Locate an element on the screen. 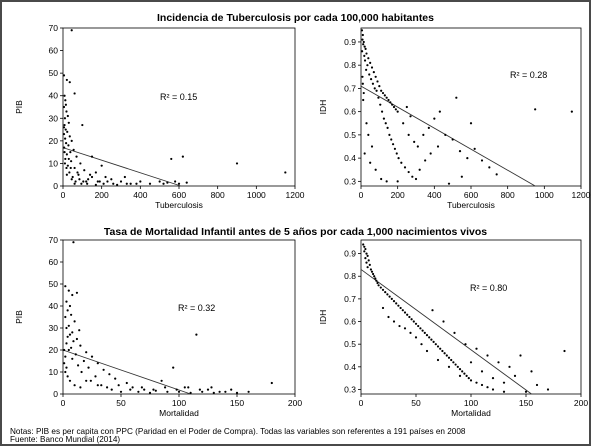  y-tick-label: 0.5 is located at coordinates (350, 344).